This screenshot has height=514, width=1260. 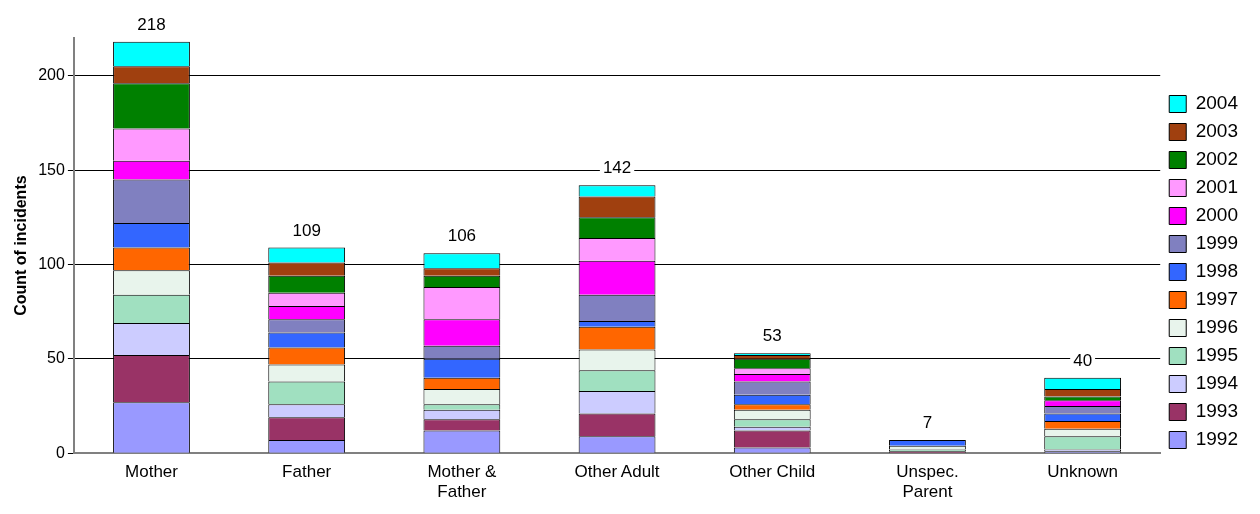 What do you see at coordinates (306, 230) in the screenshot?
I see `total-label: 109` at bounding box center [306, 230].